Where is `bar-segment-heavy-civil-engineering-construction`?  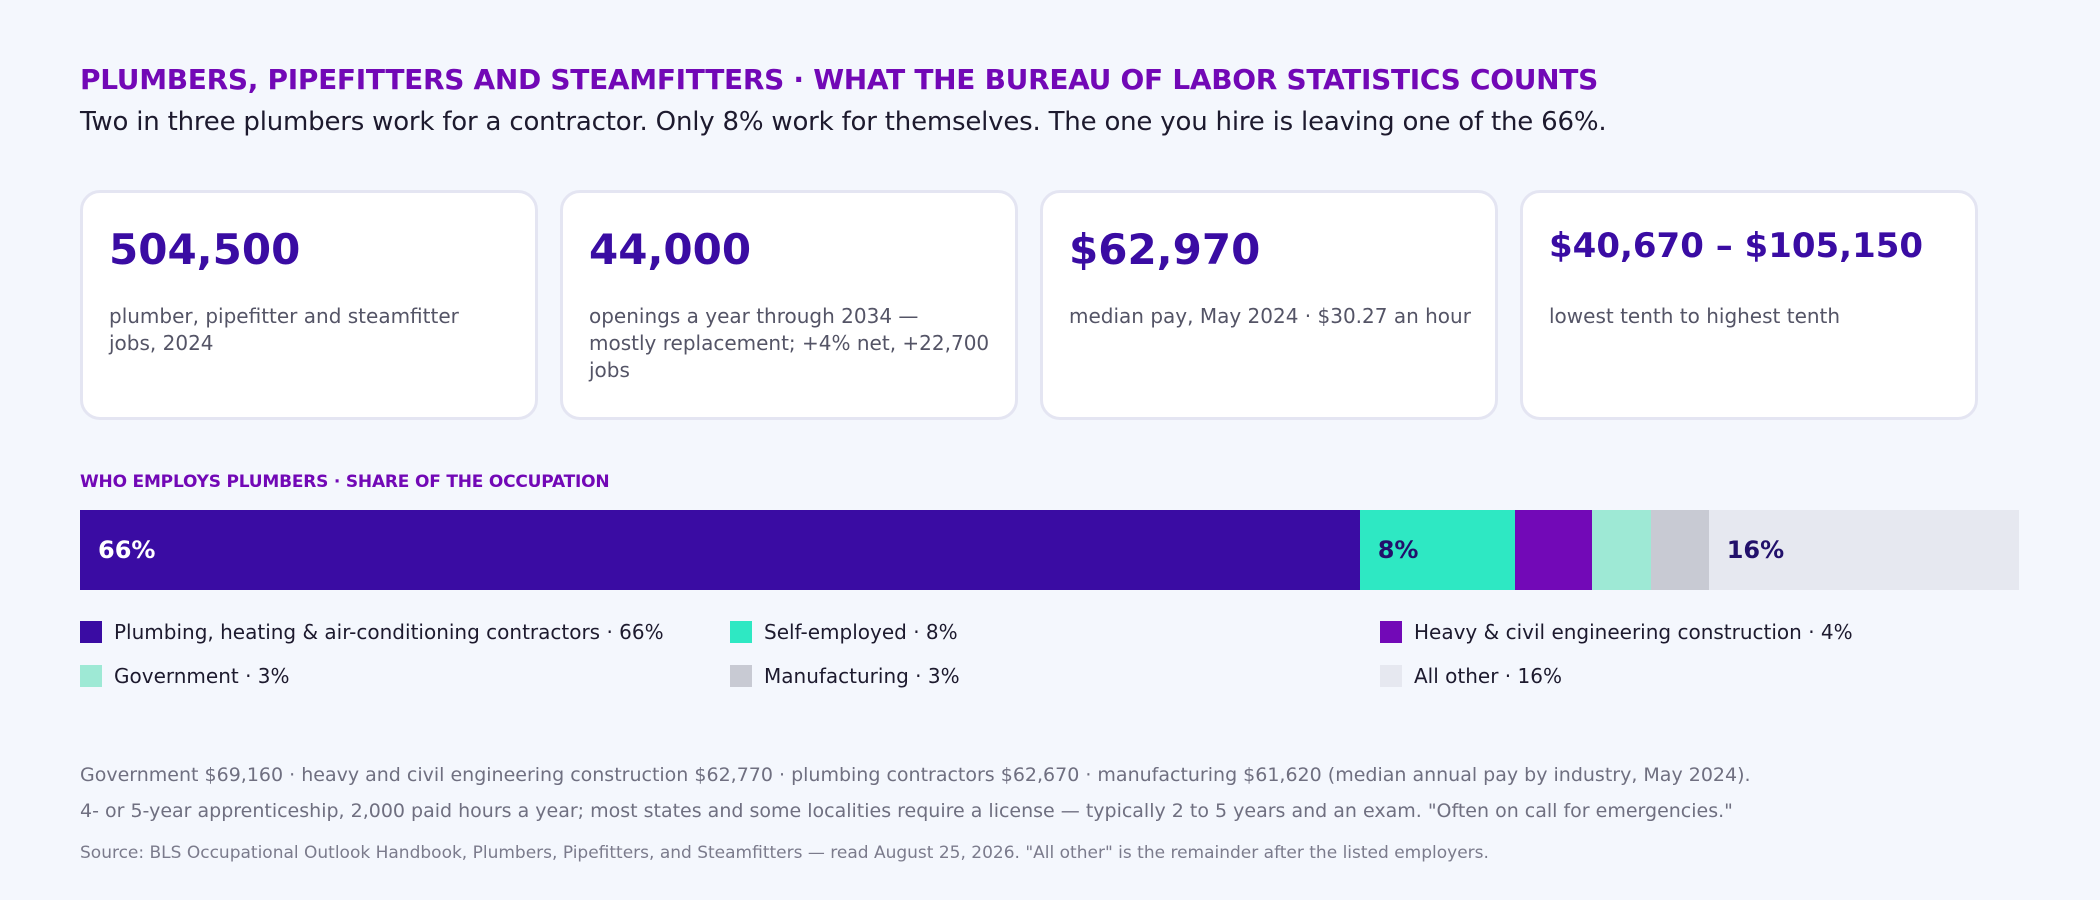
bar-segment-heavy-civil-engineering-construction is located at coordinates (1553, 550).